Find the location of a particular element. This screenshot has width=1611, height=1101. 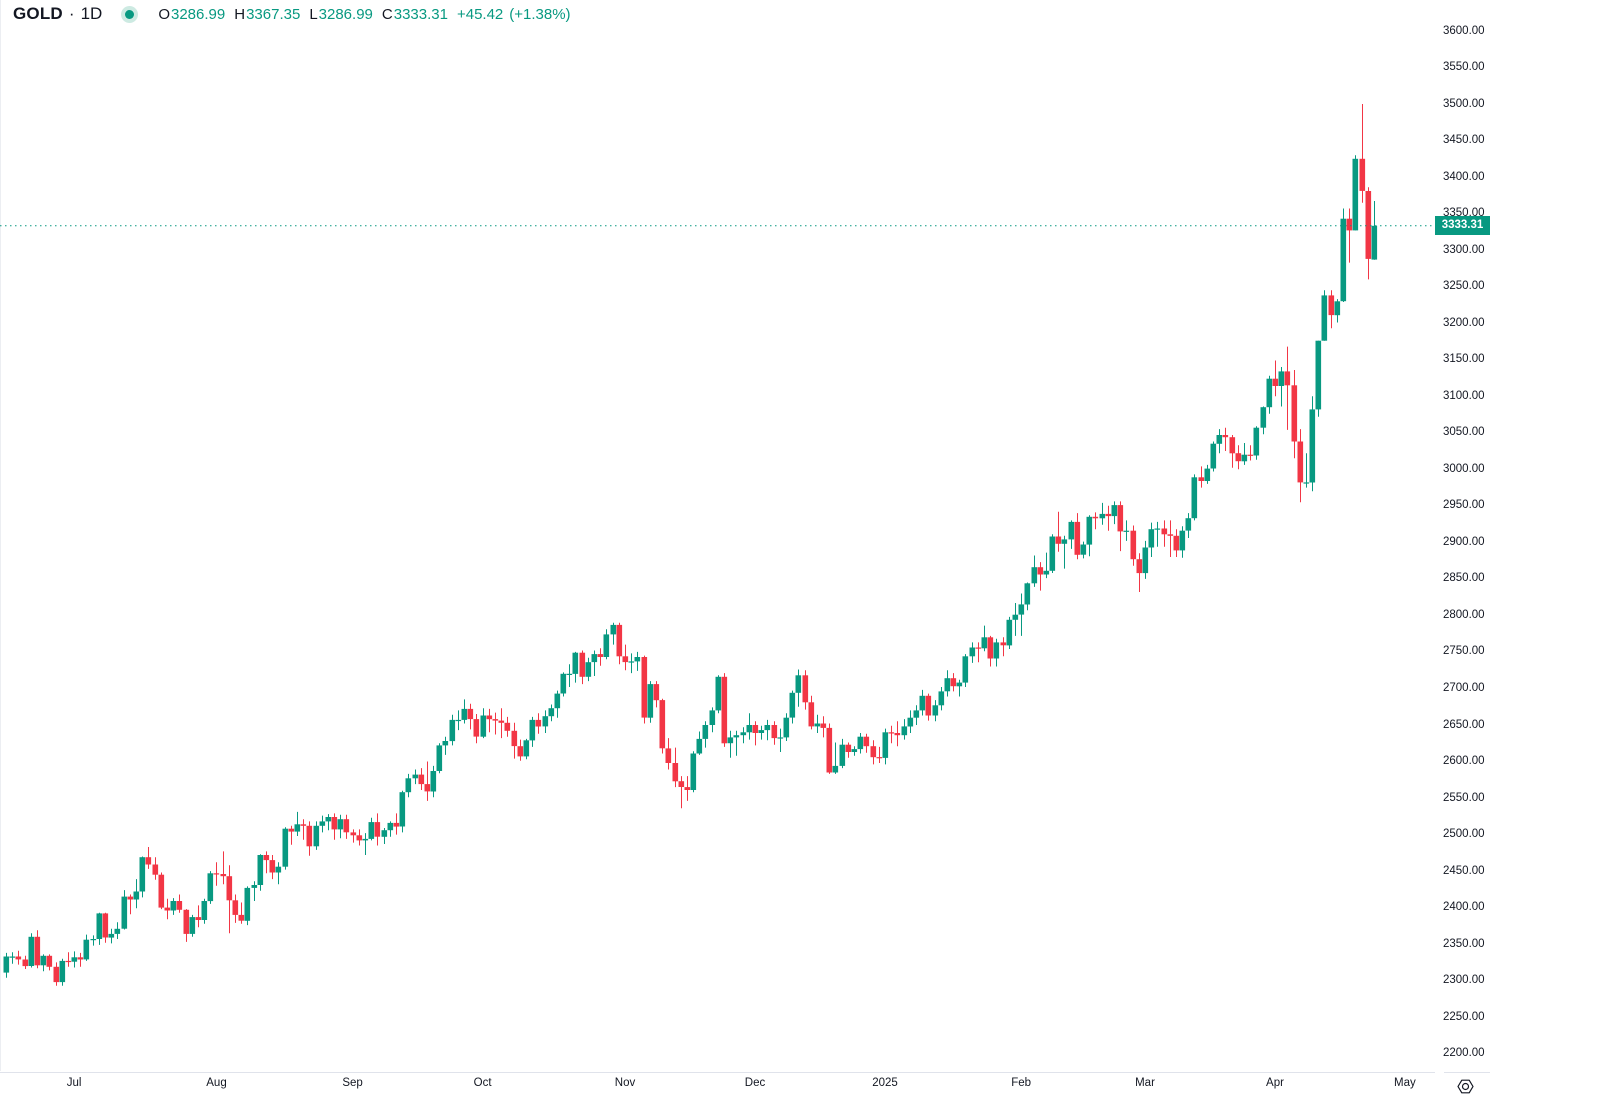

settings-gear-icon is located at coordinates (1465, 1086).